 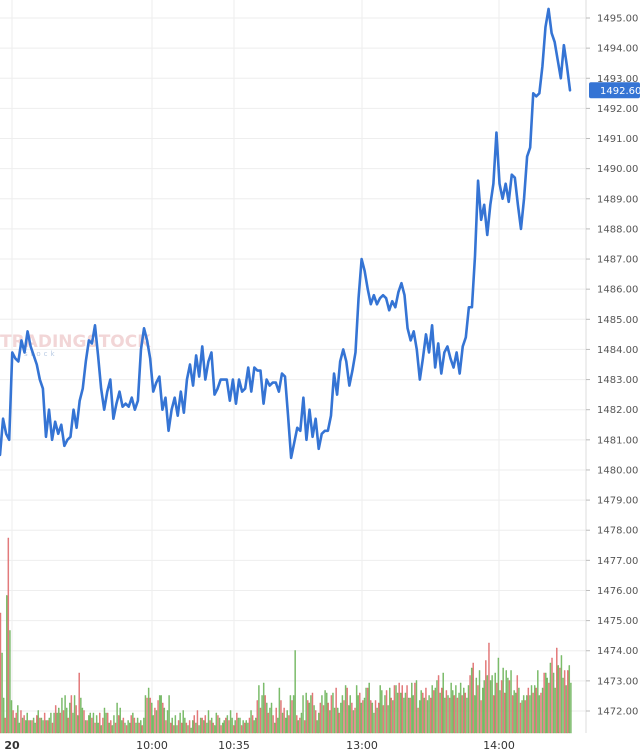 What do you see at coordinates (362, 745) in the screenshot?
I see `x-tick-label: 13:00` at bounding box center [362, 745].